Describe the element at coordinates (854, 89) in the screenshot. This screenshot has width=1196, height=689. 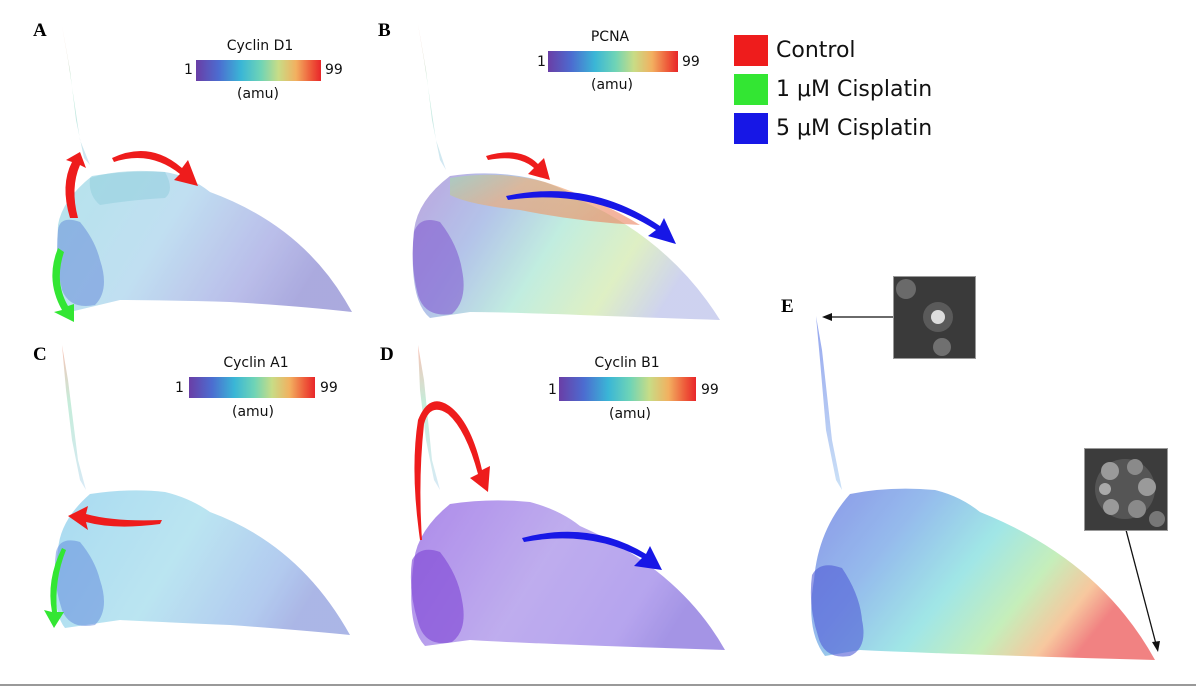
I see `legend-label: 1 μM Cisplatin` at that location.